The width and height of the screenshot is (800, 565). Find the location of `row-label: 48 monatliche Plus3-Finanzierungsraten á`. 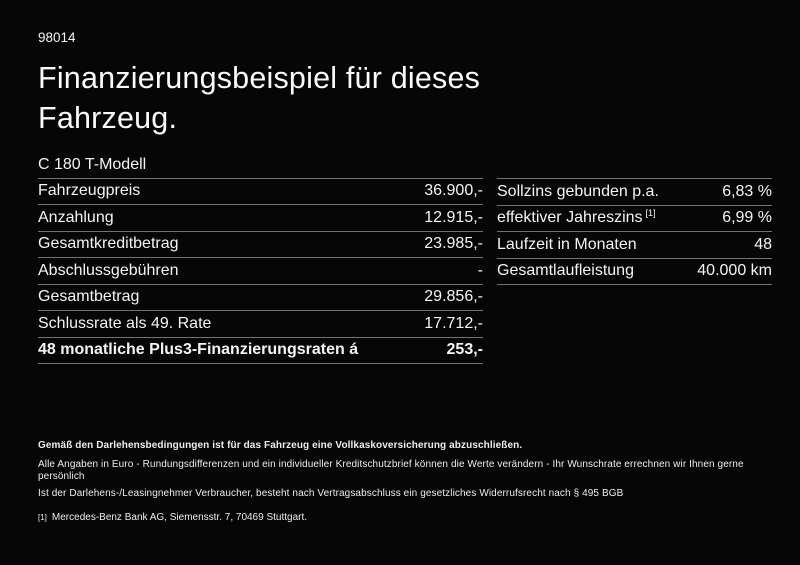

row-label: 48 monatliche Plus3-Finanzierungsraten á is located at coordinates (198, 350).